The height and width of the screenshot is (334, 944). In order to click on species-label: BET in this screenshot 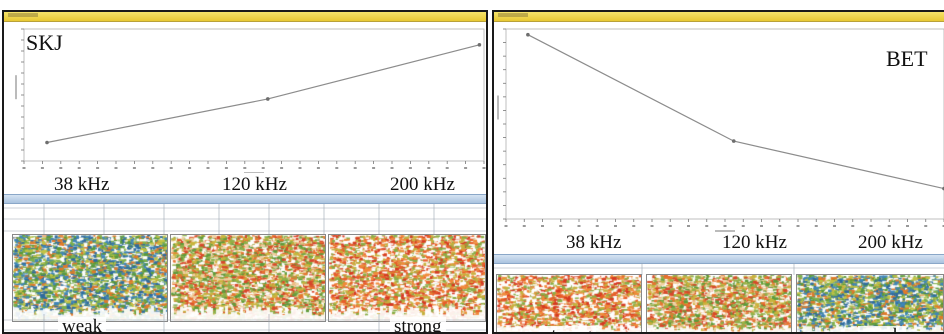, I will do `click(907, 58)`.